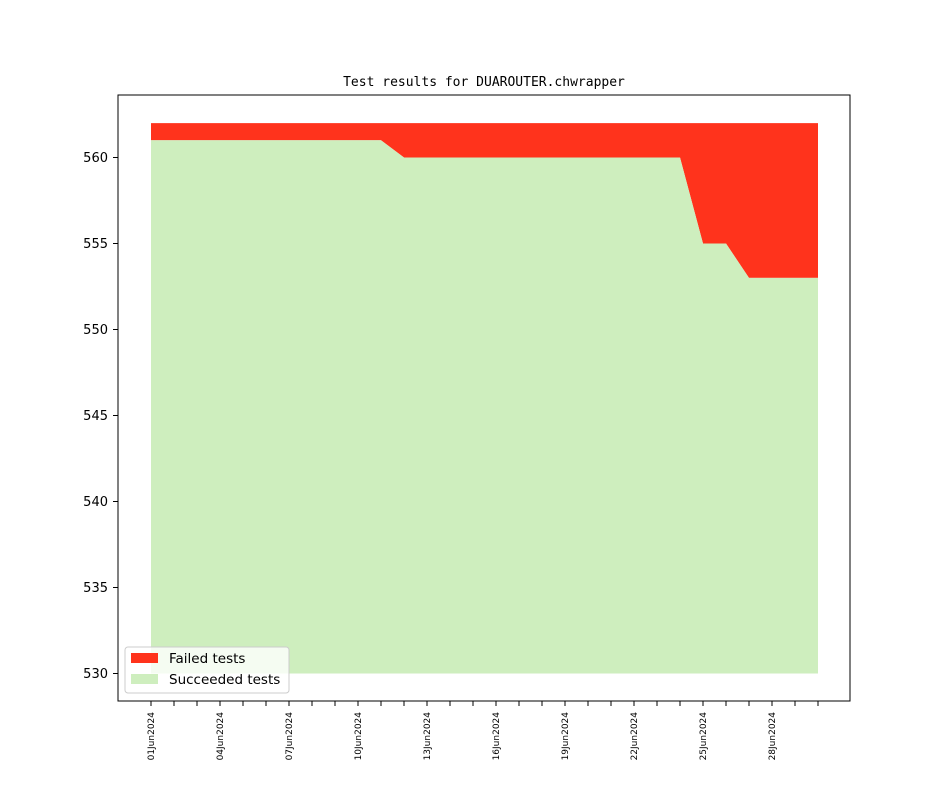 This screenshot has width=944, height=787. Describe the element at coordinates (497, 736) in the screenshot. I see `x-tick-label: 16Jun2024` at that location.